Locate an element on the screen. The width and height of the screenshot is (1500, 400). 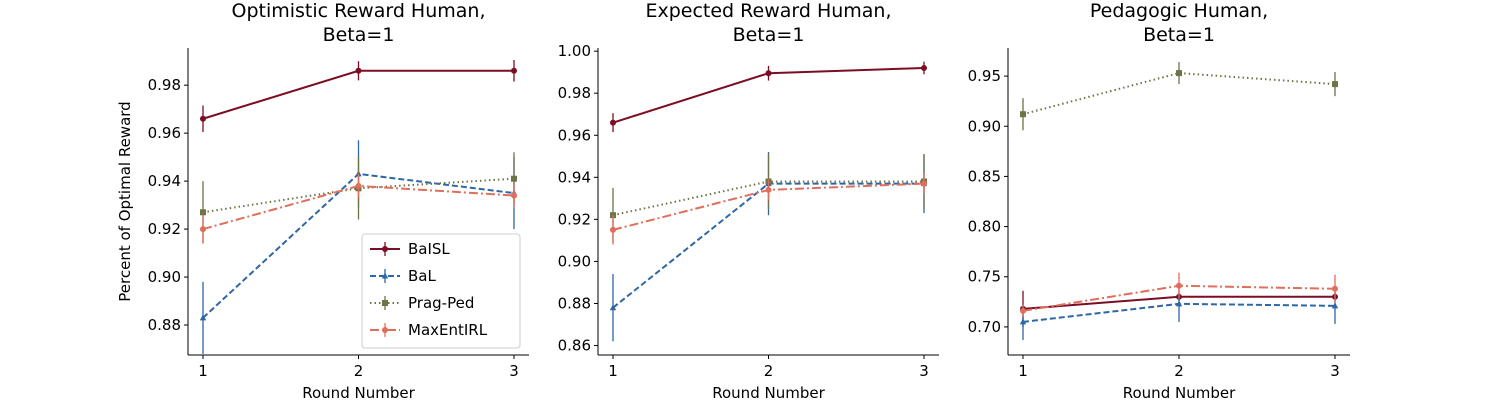
legend-box is located at coordinates (441, 291).